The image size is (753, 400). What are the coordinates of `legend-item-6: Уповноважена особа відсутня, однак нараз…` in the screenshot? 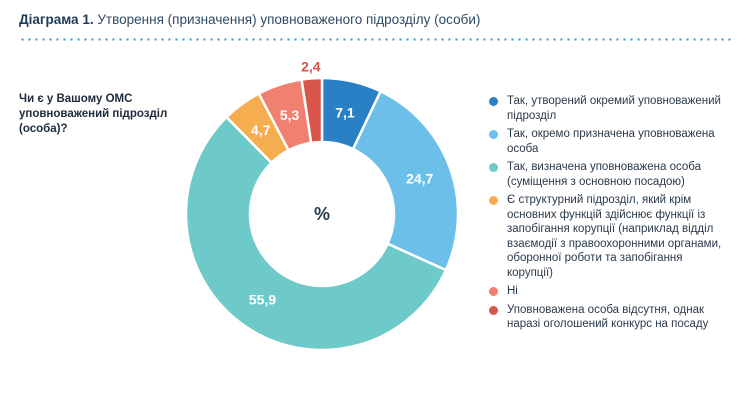 It's located at (608, 317).